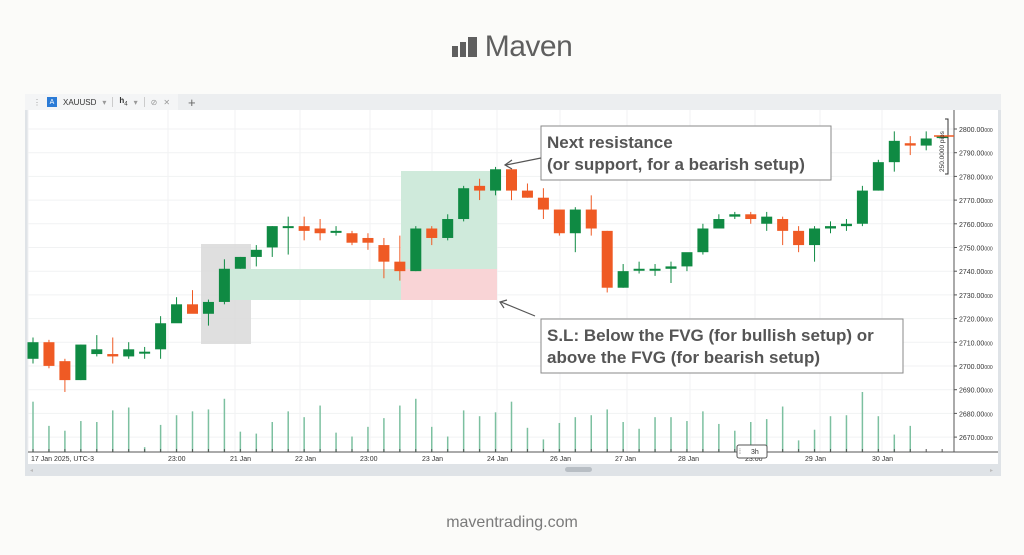 The image size is (1024, 555). What do you see at coordinates (52, 102) in the screenshot?
I see `symbol-badge: A` at bounding box center [52, 102].